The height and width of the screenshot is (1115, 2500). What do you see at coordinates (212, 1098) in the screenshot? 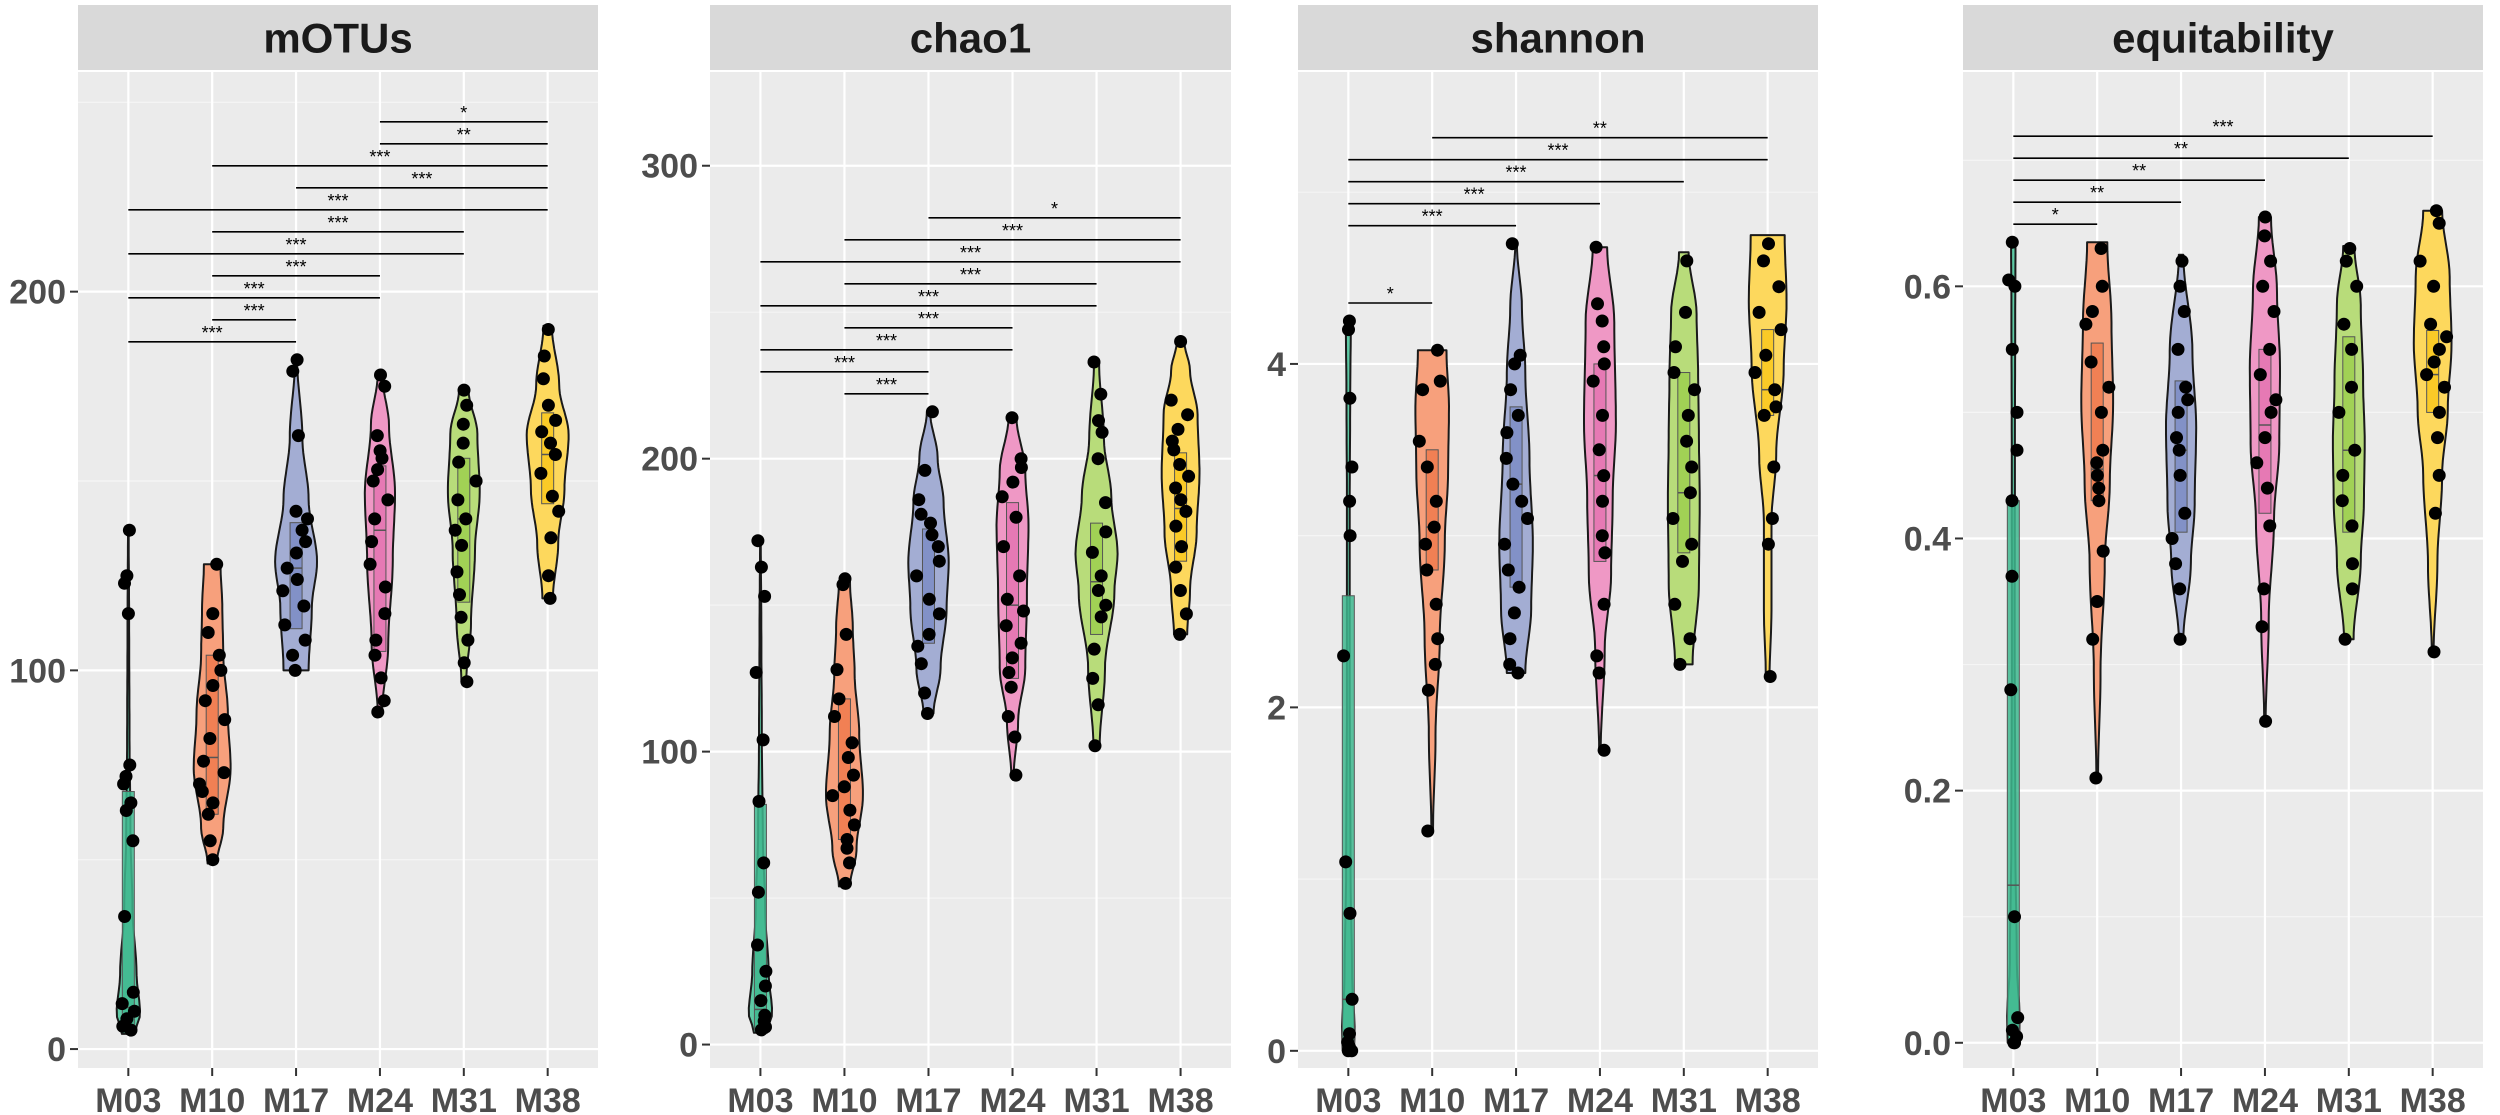
I see `x-tick-label: M10` at bounding box center [212, 1098].